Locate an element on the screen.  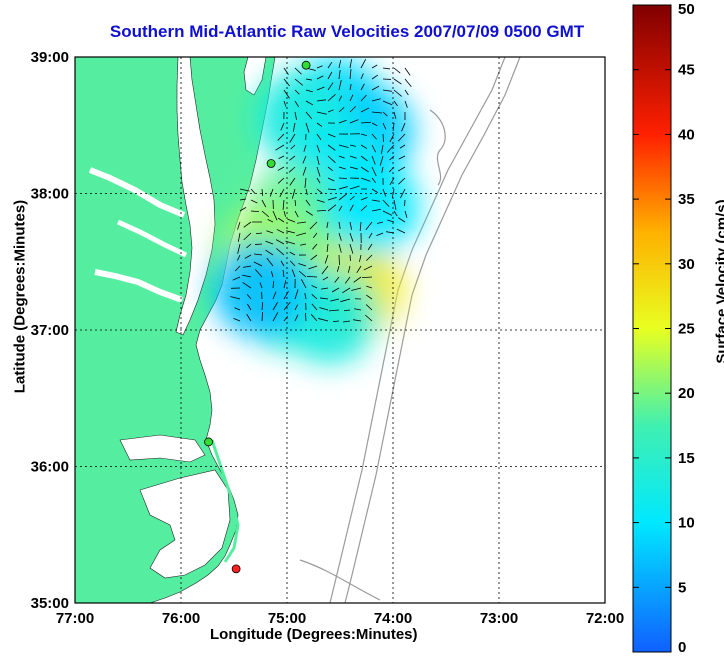
delaware-bay is located at coordinates (255, 76).